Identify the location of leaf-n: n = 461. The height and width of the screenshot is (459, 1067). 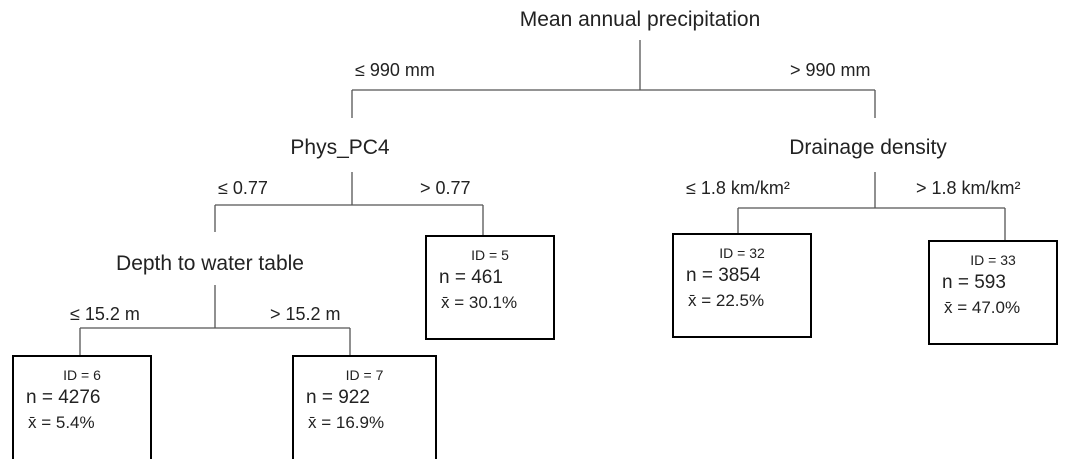
(471, 277).